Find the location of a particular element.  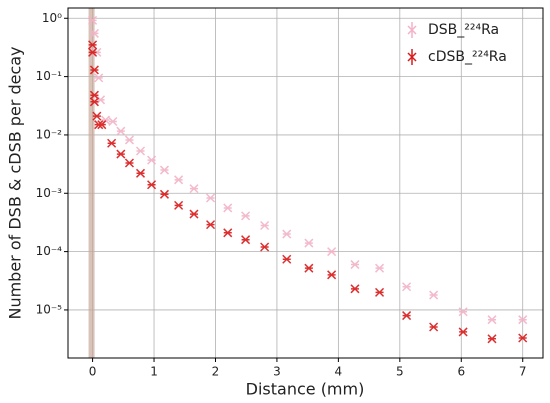

legend-label: DSB_²²⁴Ra is located at coordinates (463, 30).